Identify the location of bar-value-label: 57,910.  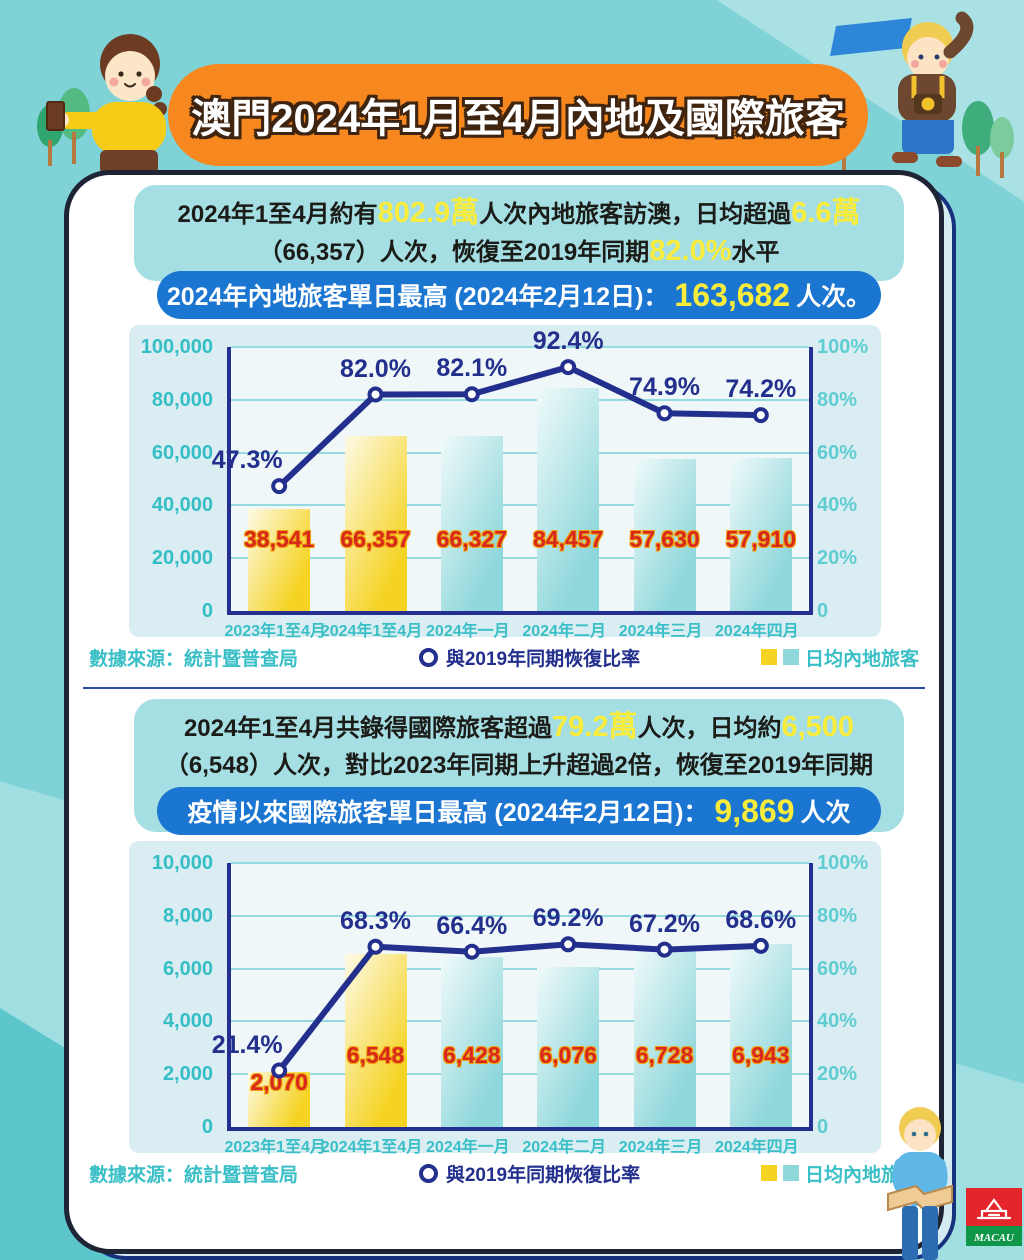
(760, 539).